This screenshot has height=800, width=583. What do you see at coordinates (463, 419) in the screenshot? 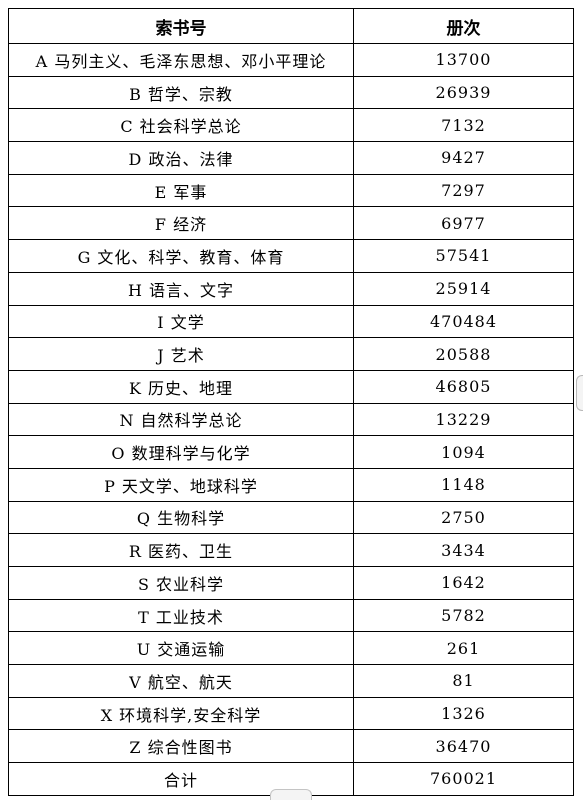
I see `count-cell: 13229` at bounding box center [463, 419].